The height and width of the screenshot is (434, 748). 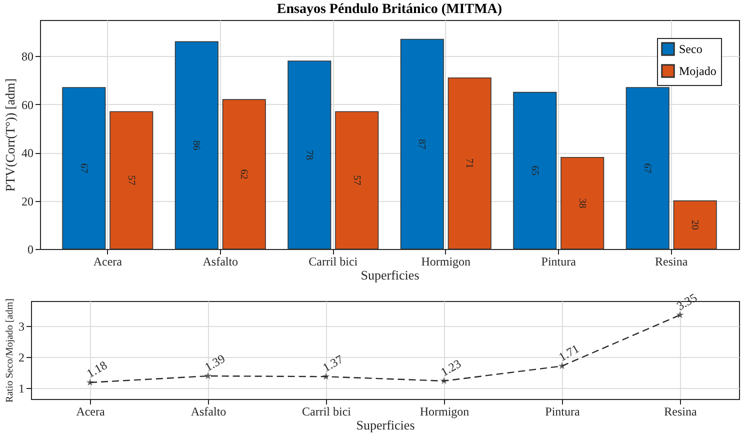 I want to click on y-tick-label: 80, so click(x=28, y=57).